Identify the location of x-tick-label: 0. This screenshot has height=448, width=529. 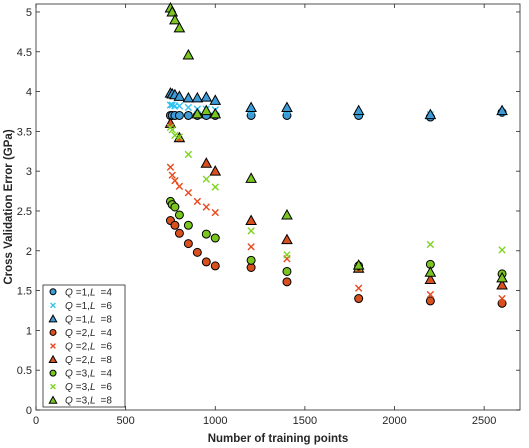
(36, 421).